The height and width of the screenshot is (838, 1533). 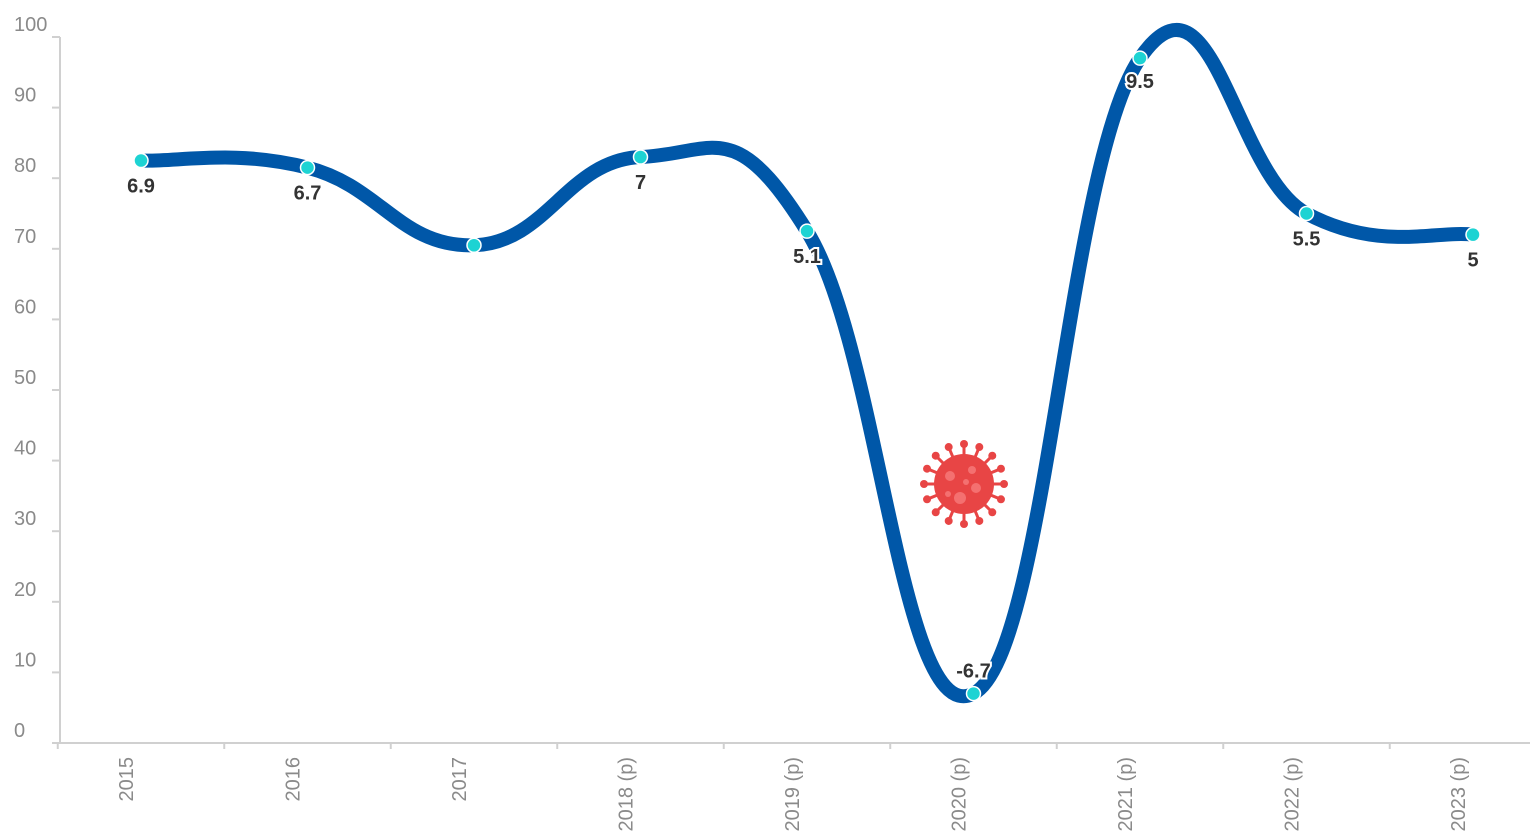 I want to click on x-tick-label: 2018 (p), so click(x=627, y=794).